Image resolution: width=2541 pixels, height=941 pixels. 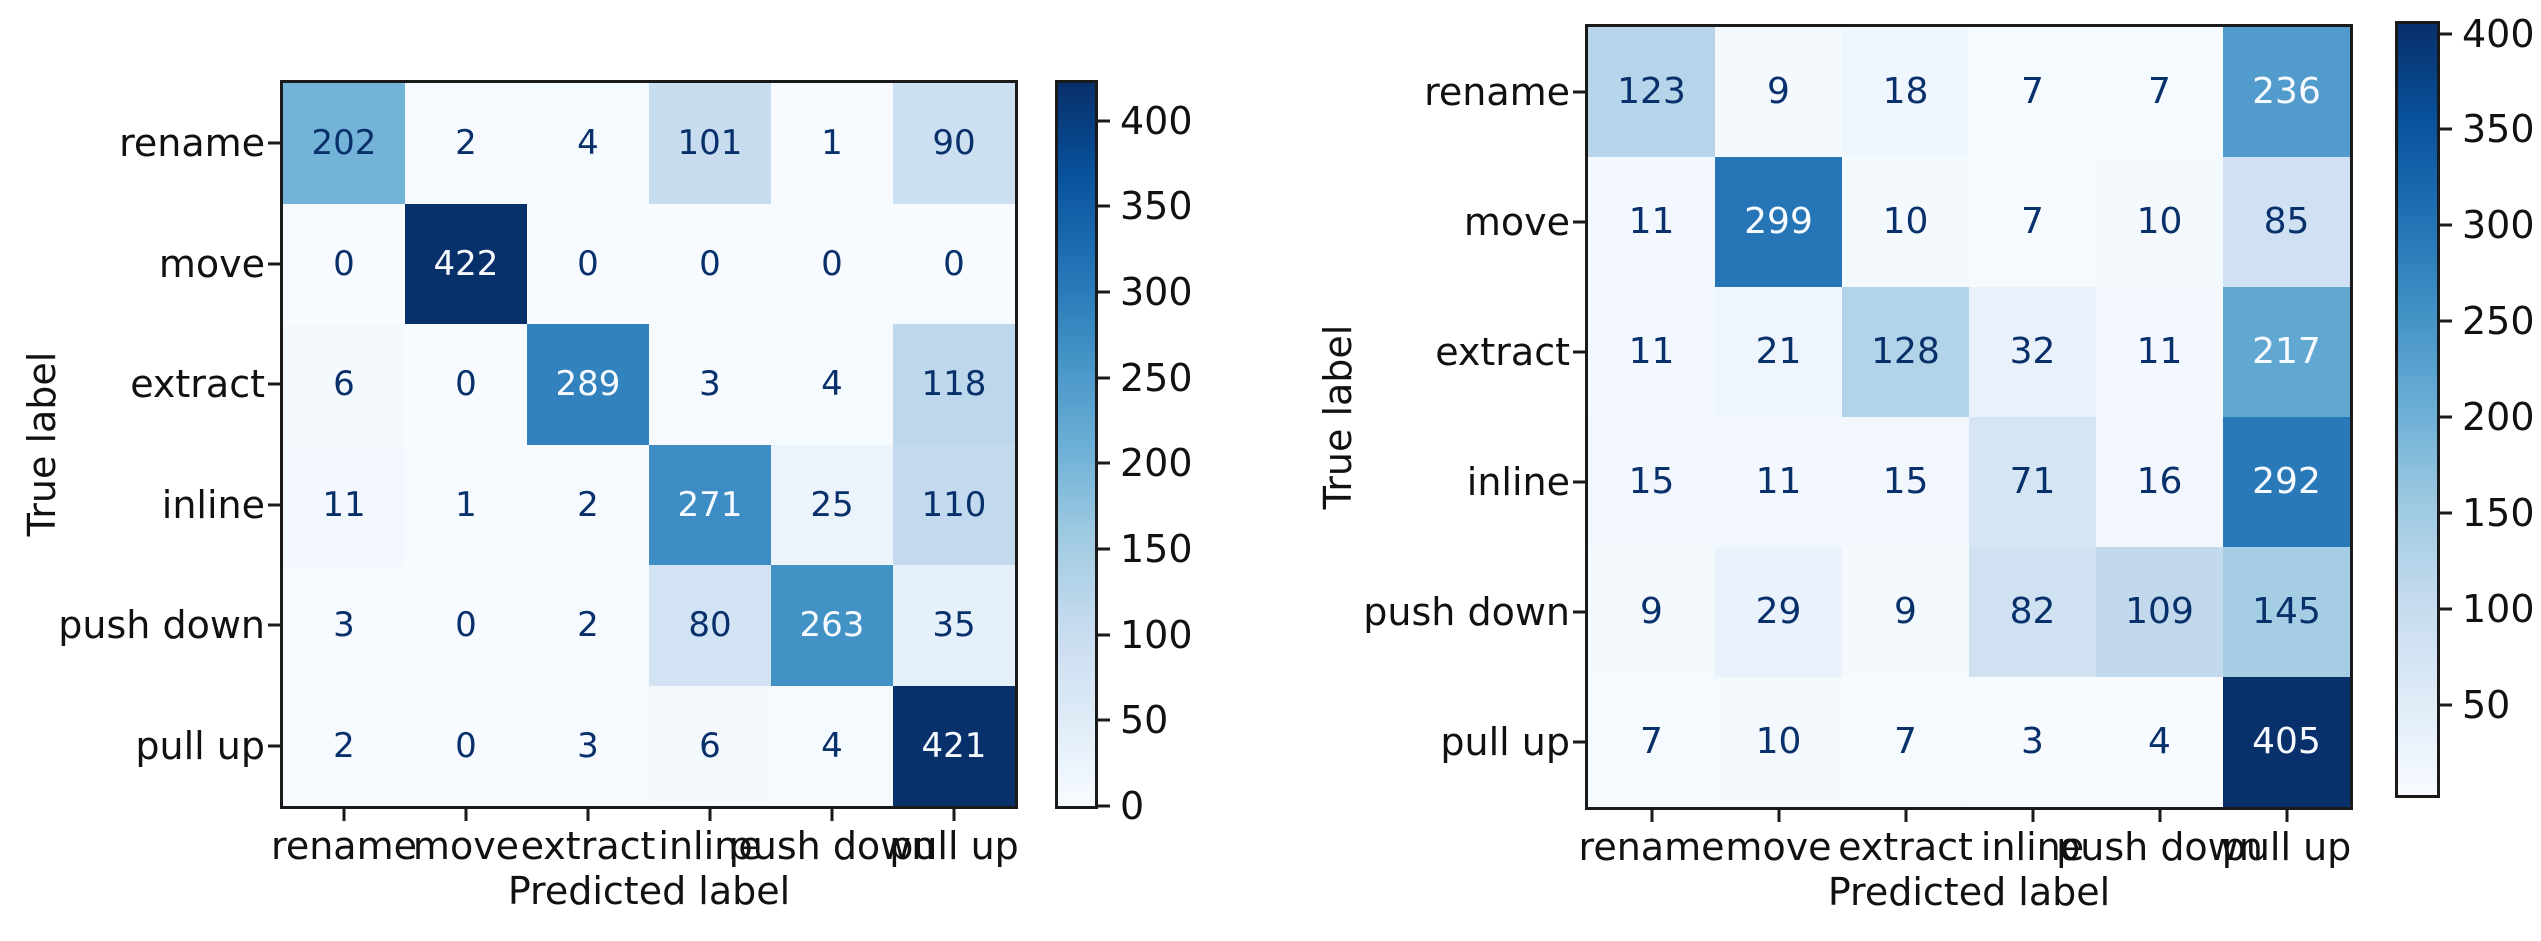 What do you see at coordinates (2159, 847) in the screenshot?
I see `x-tick-label: push down` at bounding box center [2159, 847].